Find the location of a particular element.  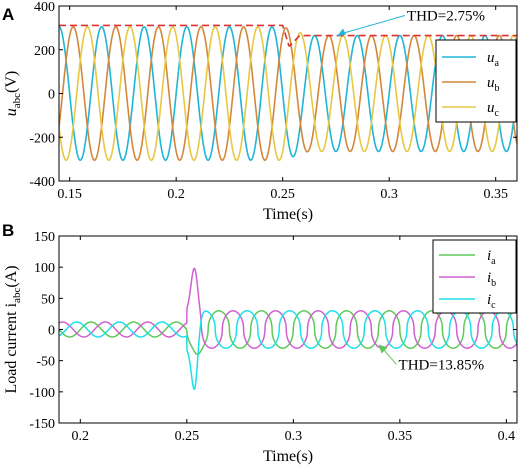

legend-label-ib: ib is located at coordinates (491, 279).